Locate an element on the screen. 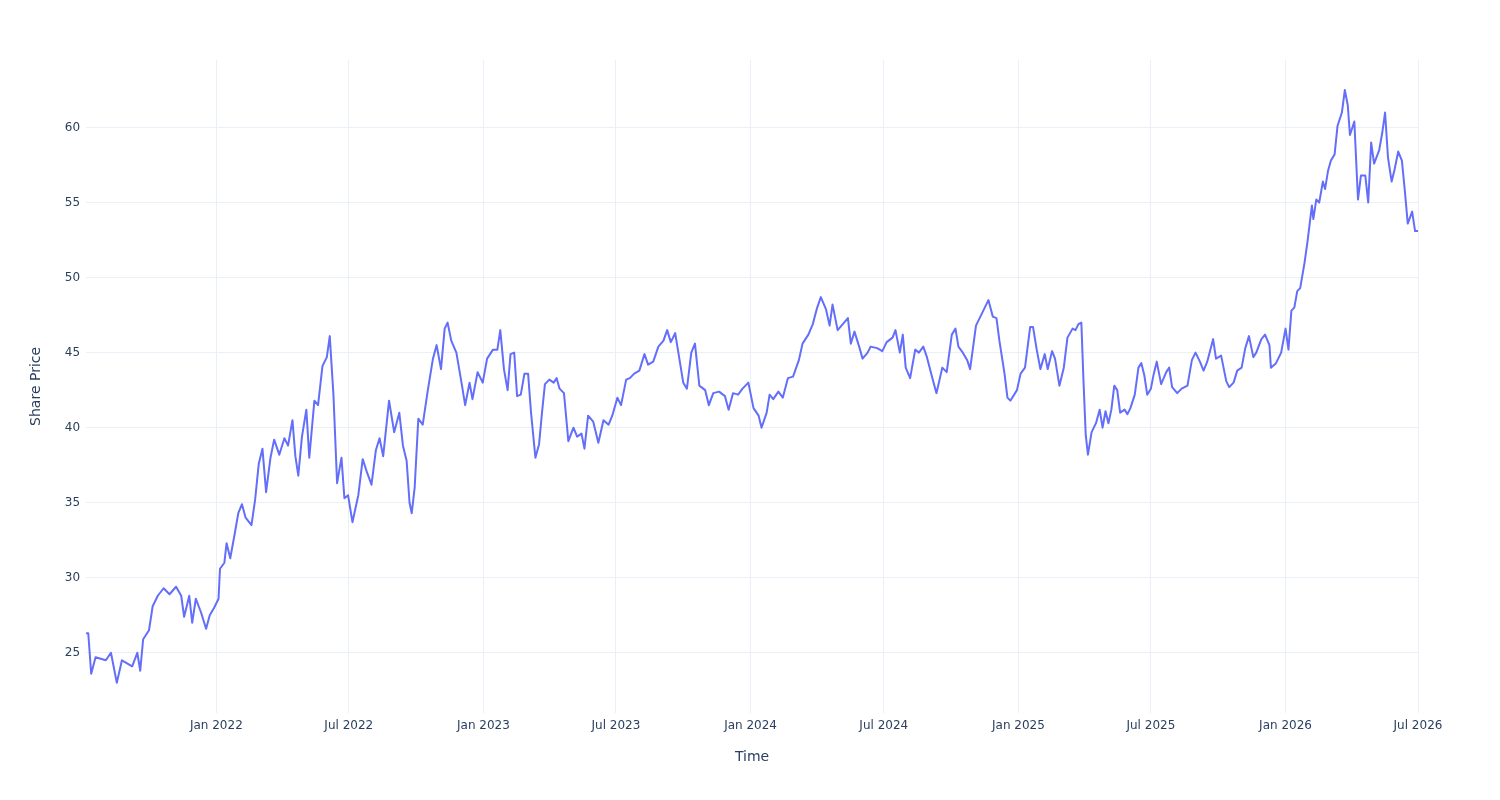  x-tick-label: Jan 2024 is located at coordinates (750, 725).